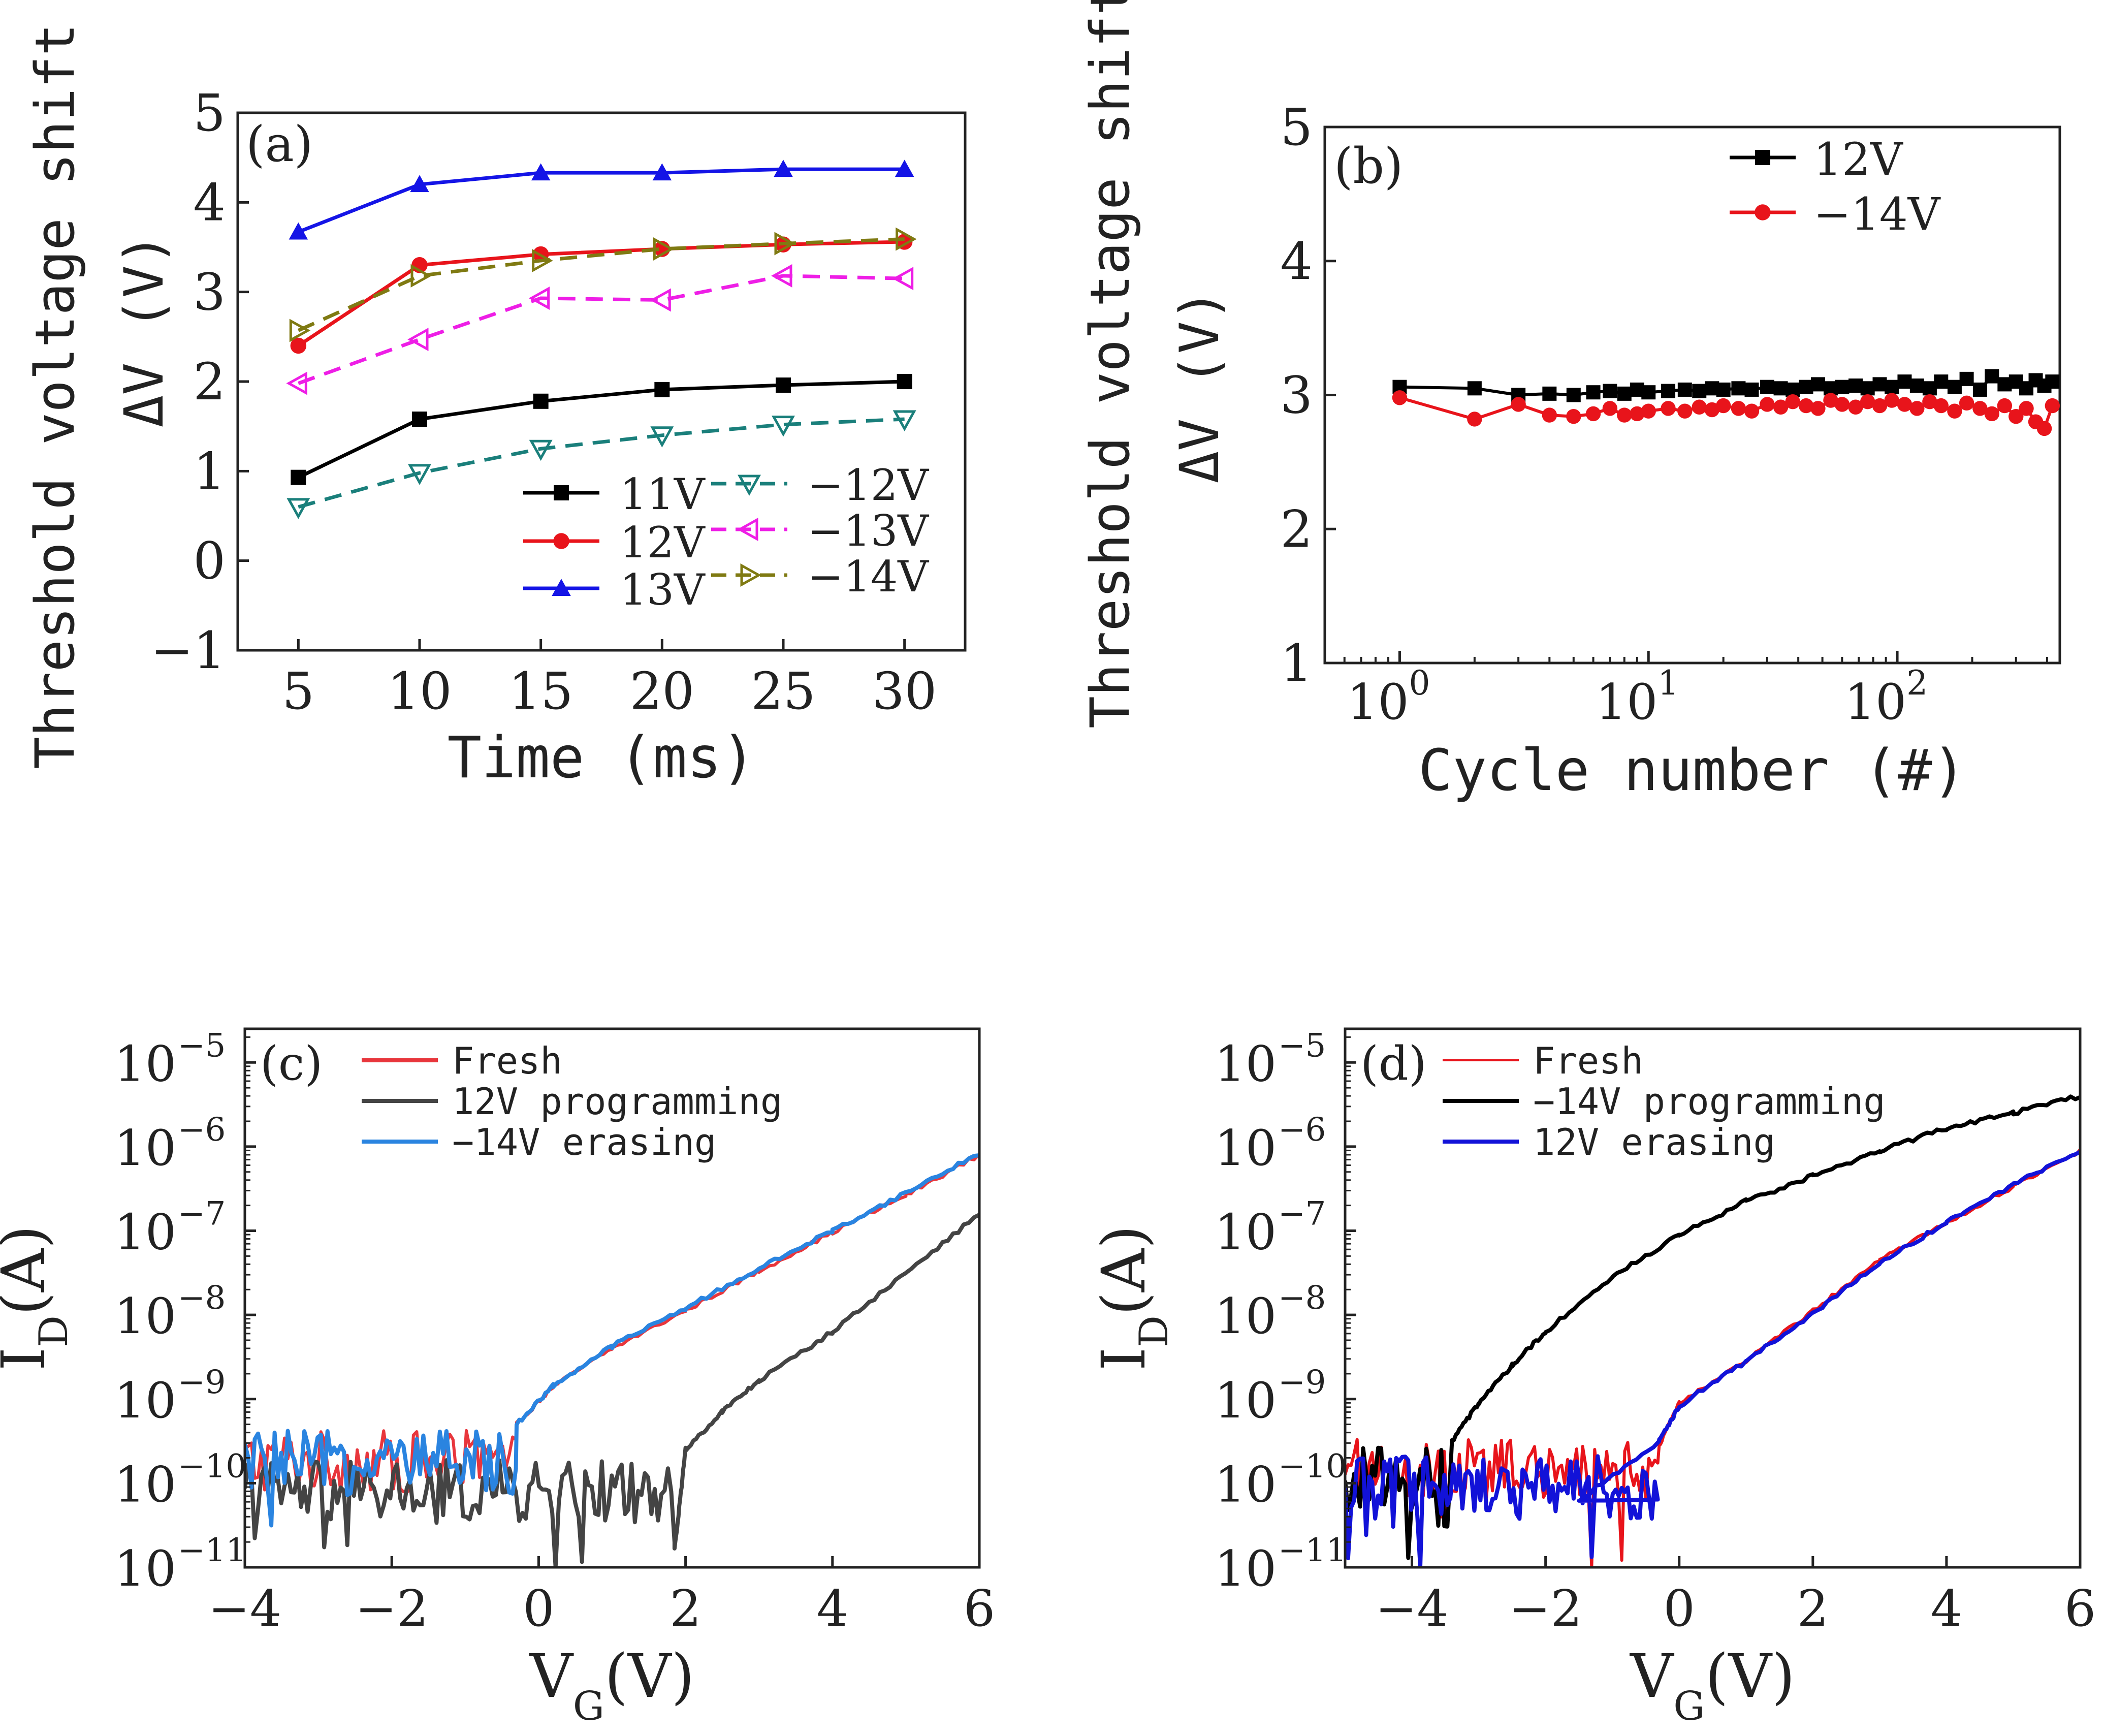 This screenshot has height=1736, width=2104. Describe the element at coordinates (1368, 166) in the screenshot. I see `panel-label: (b)` at that location.